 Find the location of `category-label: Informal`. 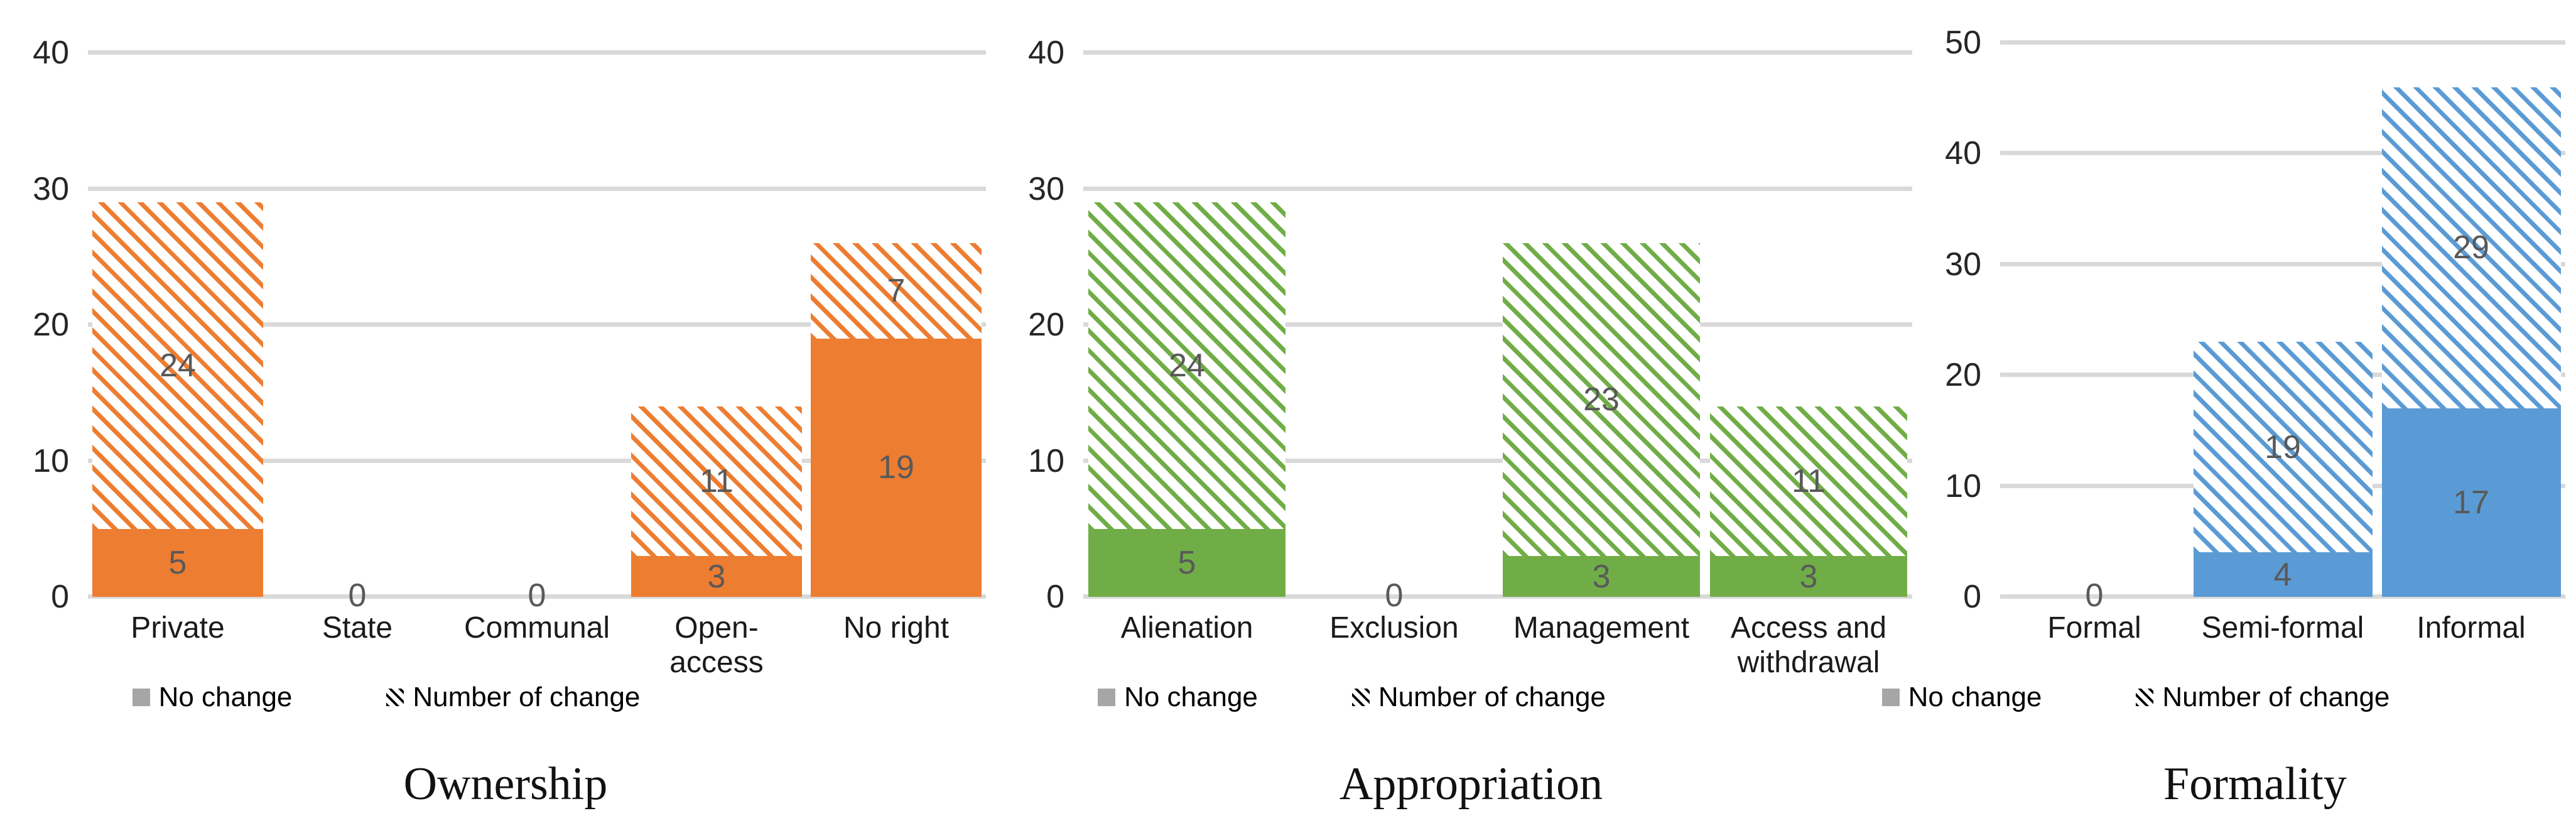

category-label: Informal is located at coordinates (2471, 628).